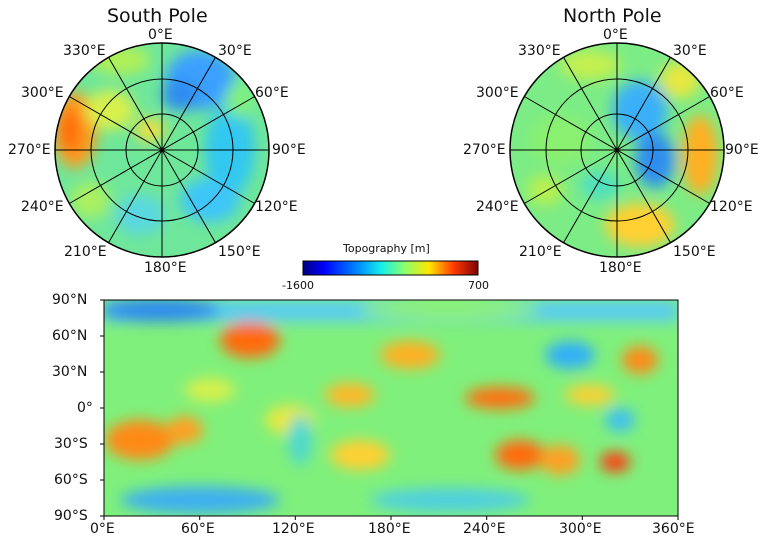 Image resolution: width=767 pixels, height=543 pixels. I want to click on south-pole-lon-0: 0°E, so click(160, 35).